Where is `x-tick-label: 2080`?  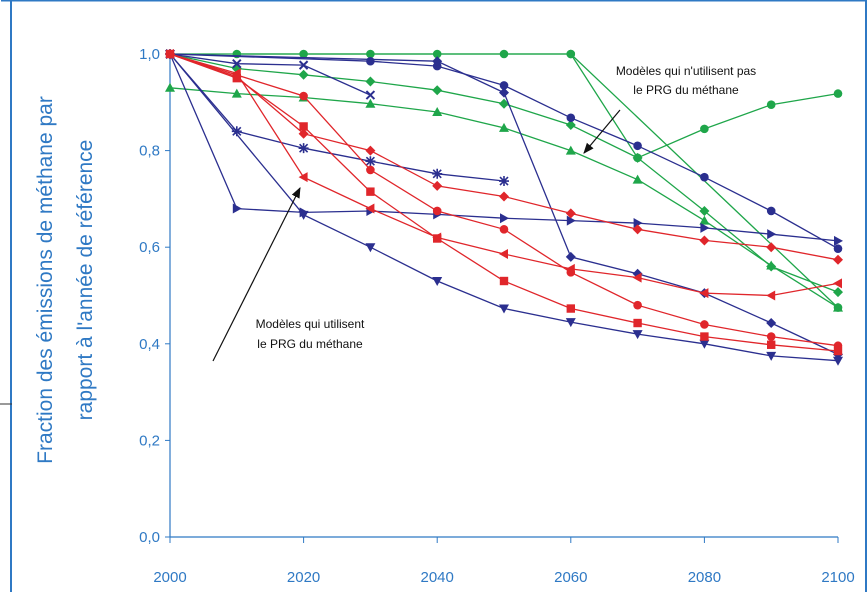 x-tick-label: 2080 is located at coordinates (704, 577).